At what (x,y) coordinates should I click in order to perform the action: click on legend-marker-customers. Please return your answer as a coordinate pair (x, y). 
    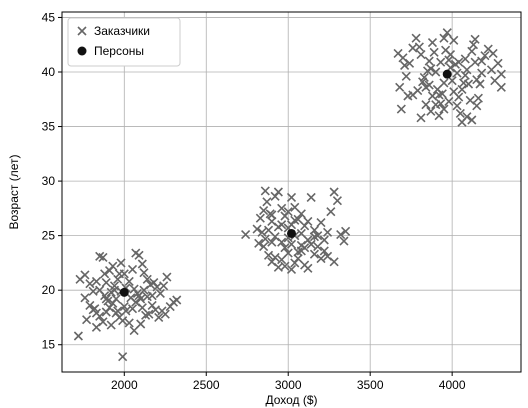
    Looking at the image, I should click on (82, 31).